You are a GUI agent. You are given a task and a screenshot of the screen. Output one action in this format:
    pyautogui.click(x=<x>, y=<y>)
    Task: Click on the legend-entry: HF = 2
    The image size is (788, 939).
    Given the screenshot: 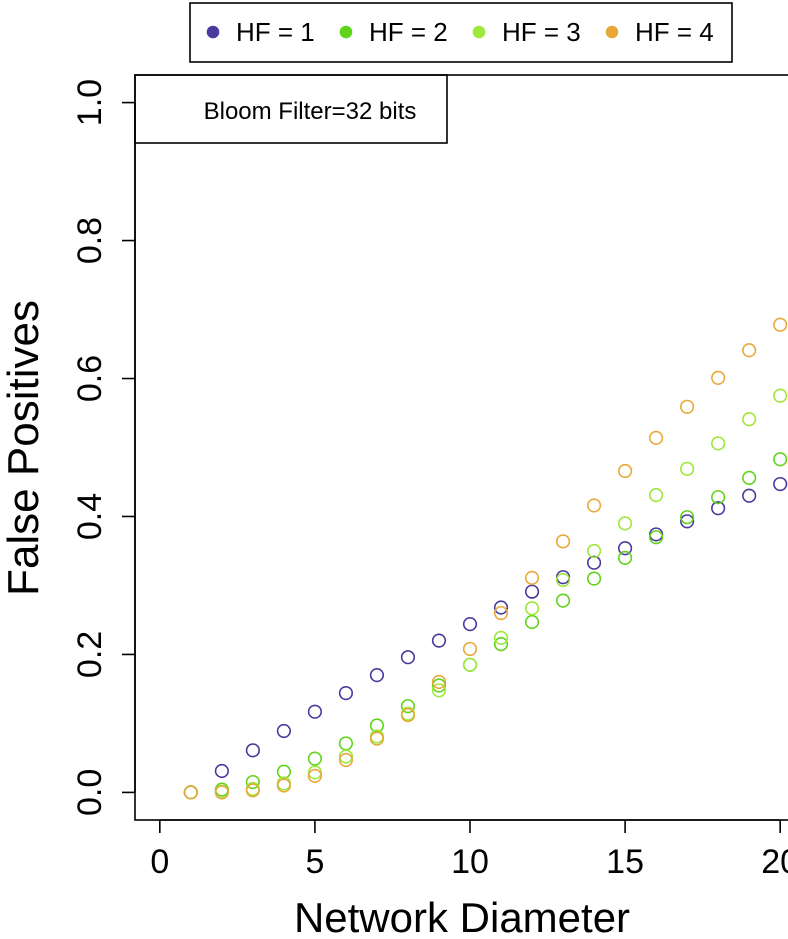 What is the action you would take?
    pyautogui.click(x=393, y=32)
    